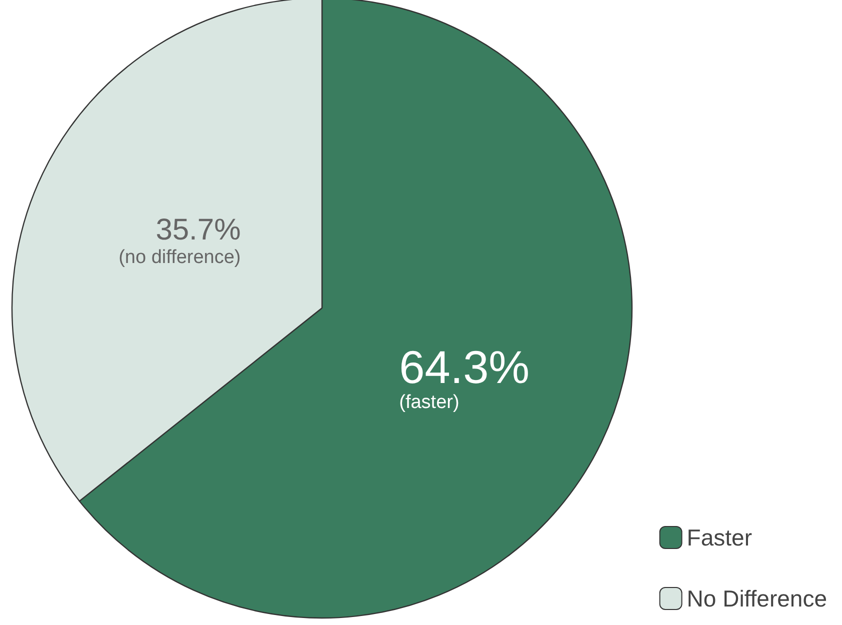 Image resolution: width=842 pixels, height=625 pixels. I want to click on legend-label: Faster, so click(719, 537).